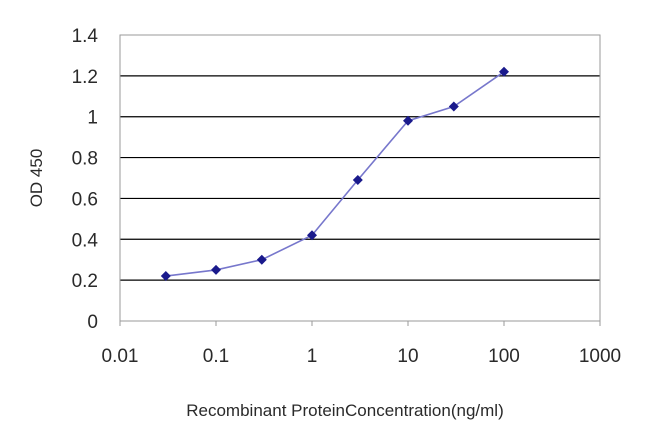 This screenshot has width=650, height=434. What do you see at coordinates (600, 356) in the screenshot?
I see `x-tick-label-1000: 1000` at bounding box center [600, 356].